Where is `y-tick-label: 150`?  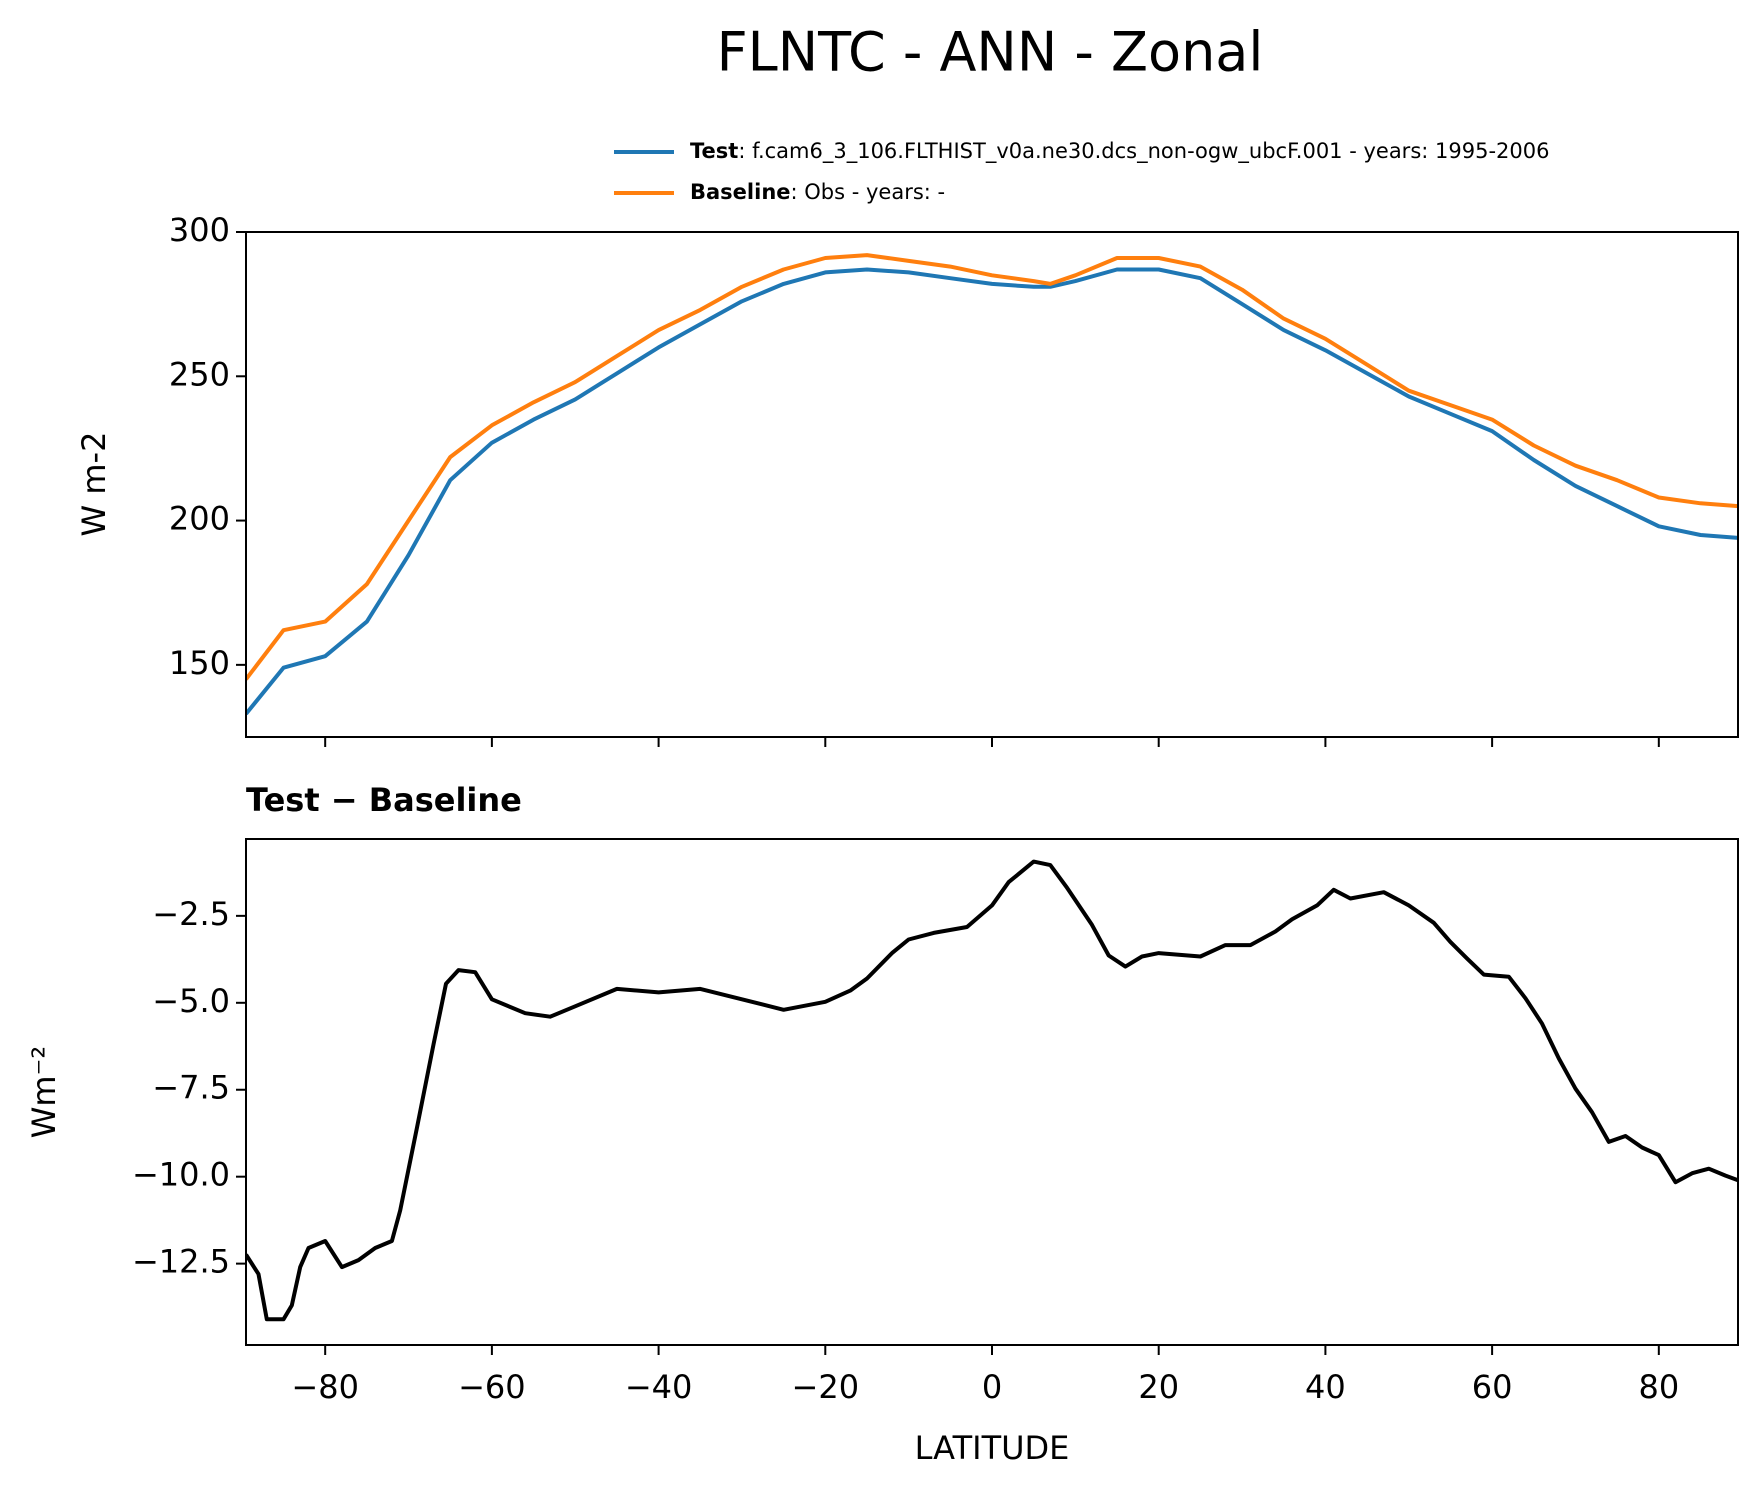 y-tick-label: 150 is located at coordinates (199, 663).